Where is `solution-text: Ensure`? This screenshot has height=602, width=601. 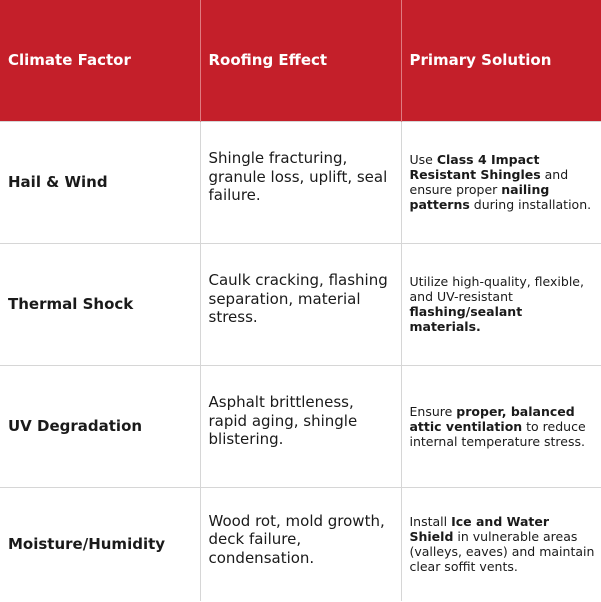
solution-text: Ensure is located at coordinates (433, 411).